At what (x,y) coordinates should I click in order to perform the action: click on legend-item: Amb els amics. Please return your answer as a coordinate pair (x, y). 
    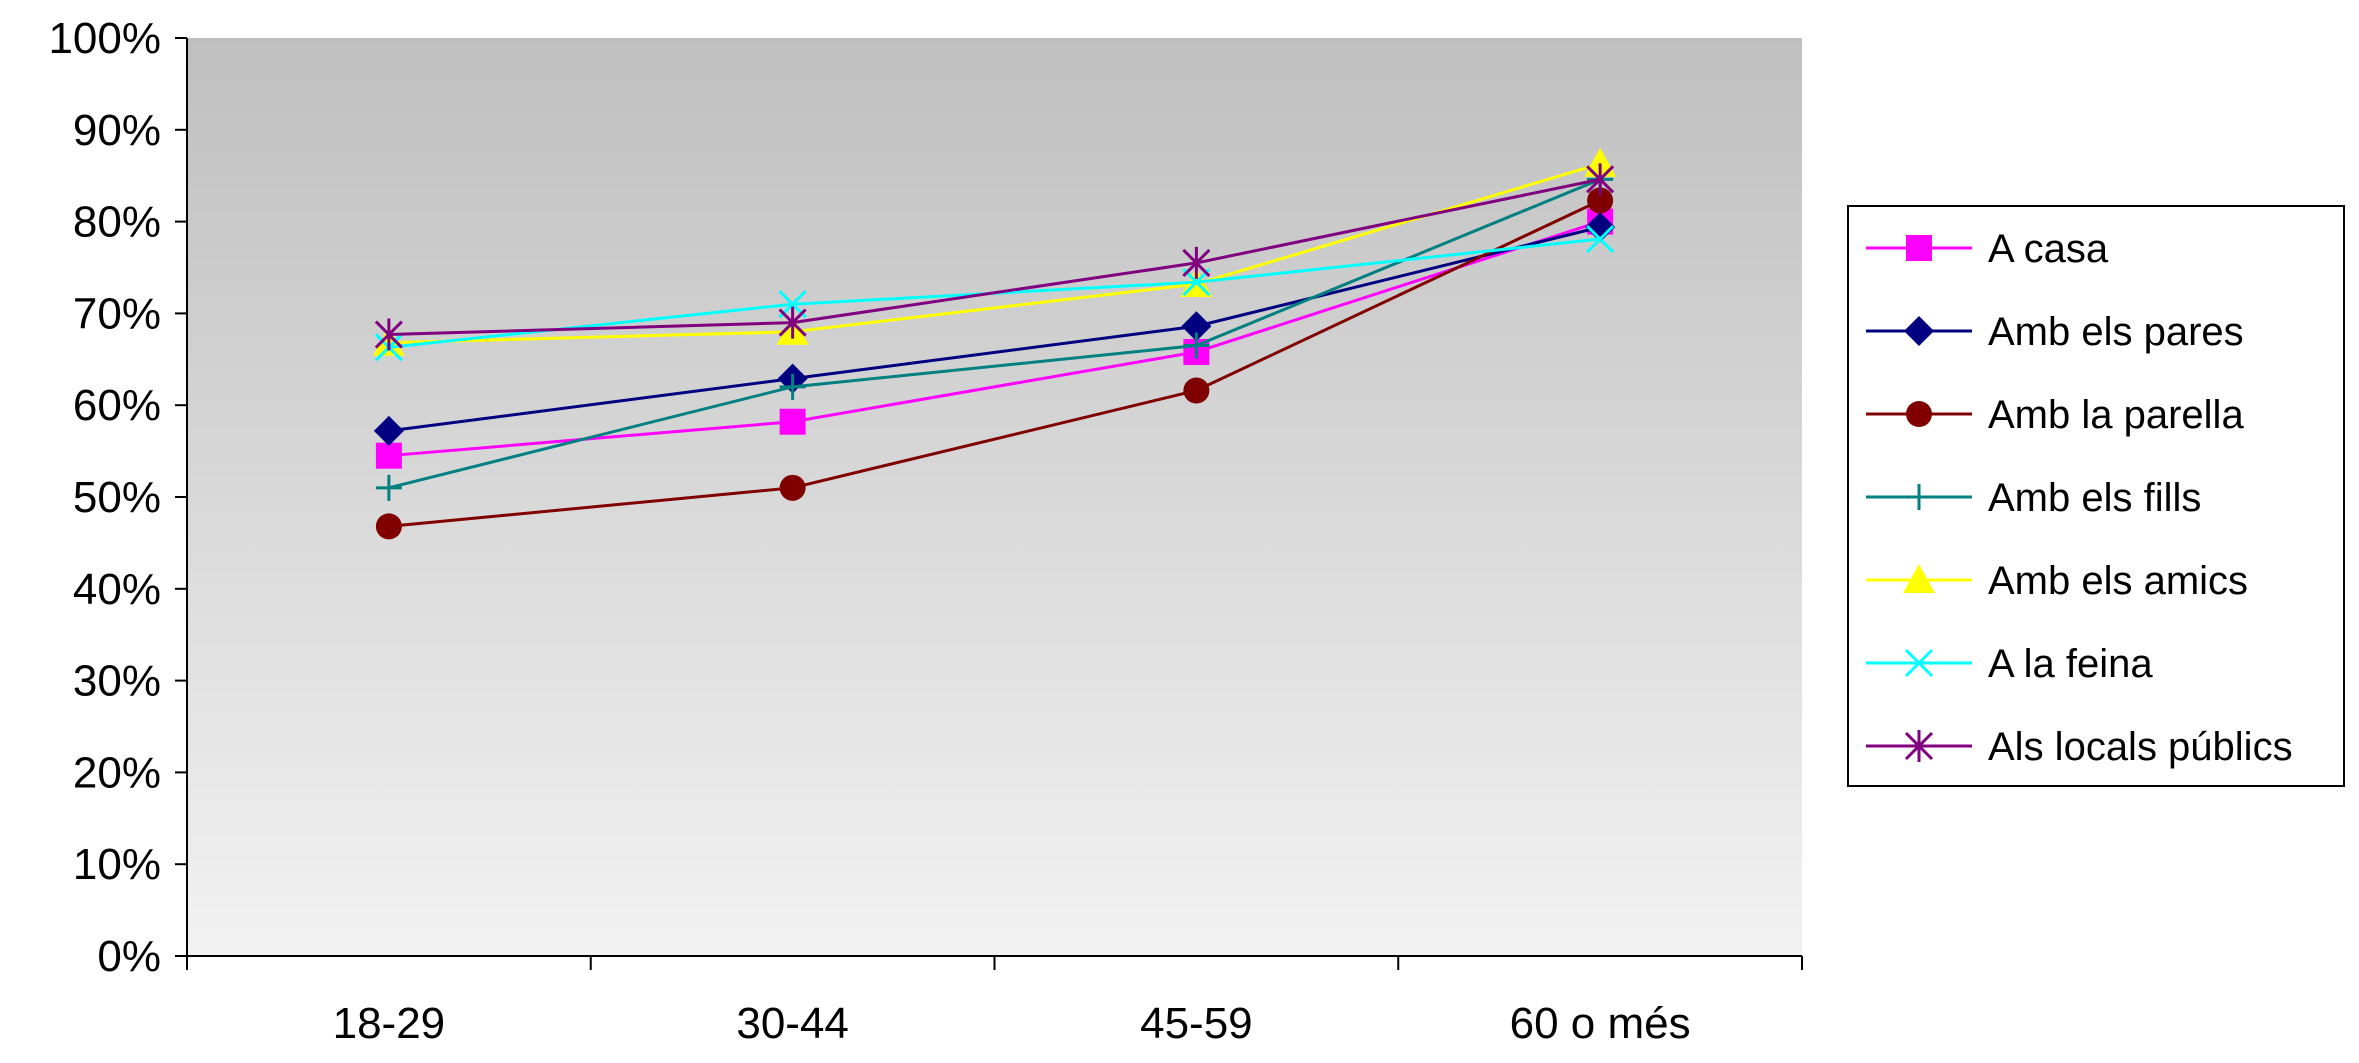
    Looking at the image, I should click on (2057, 581).